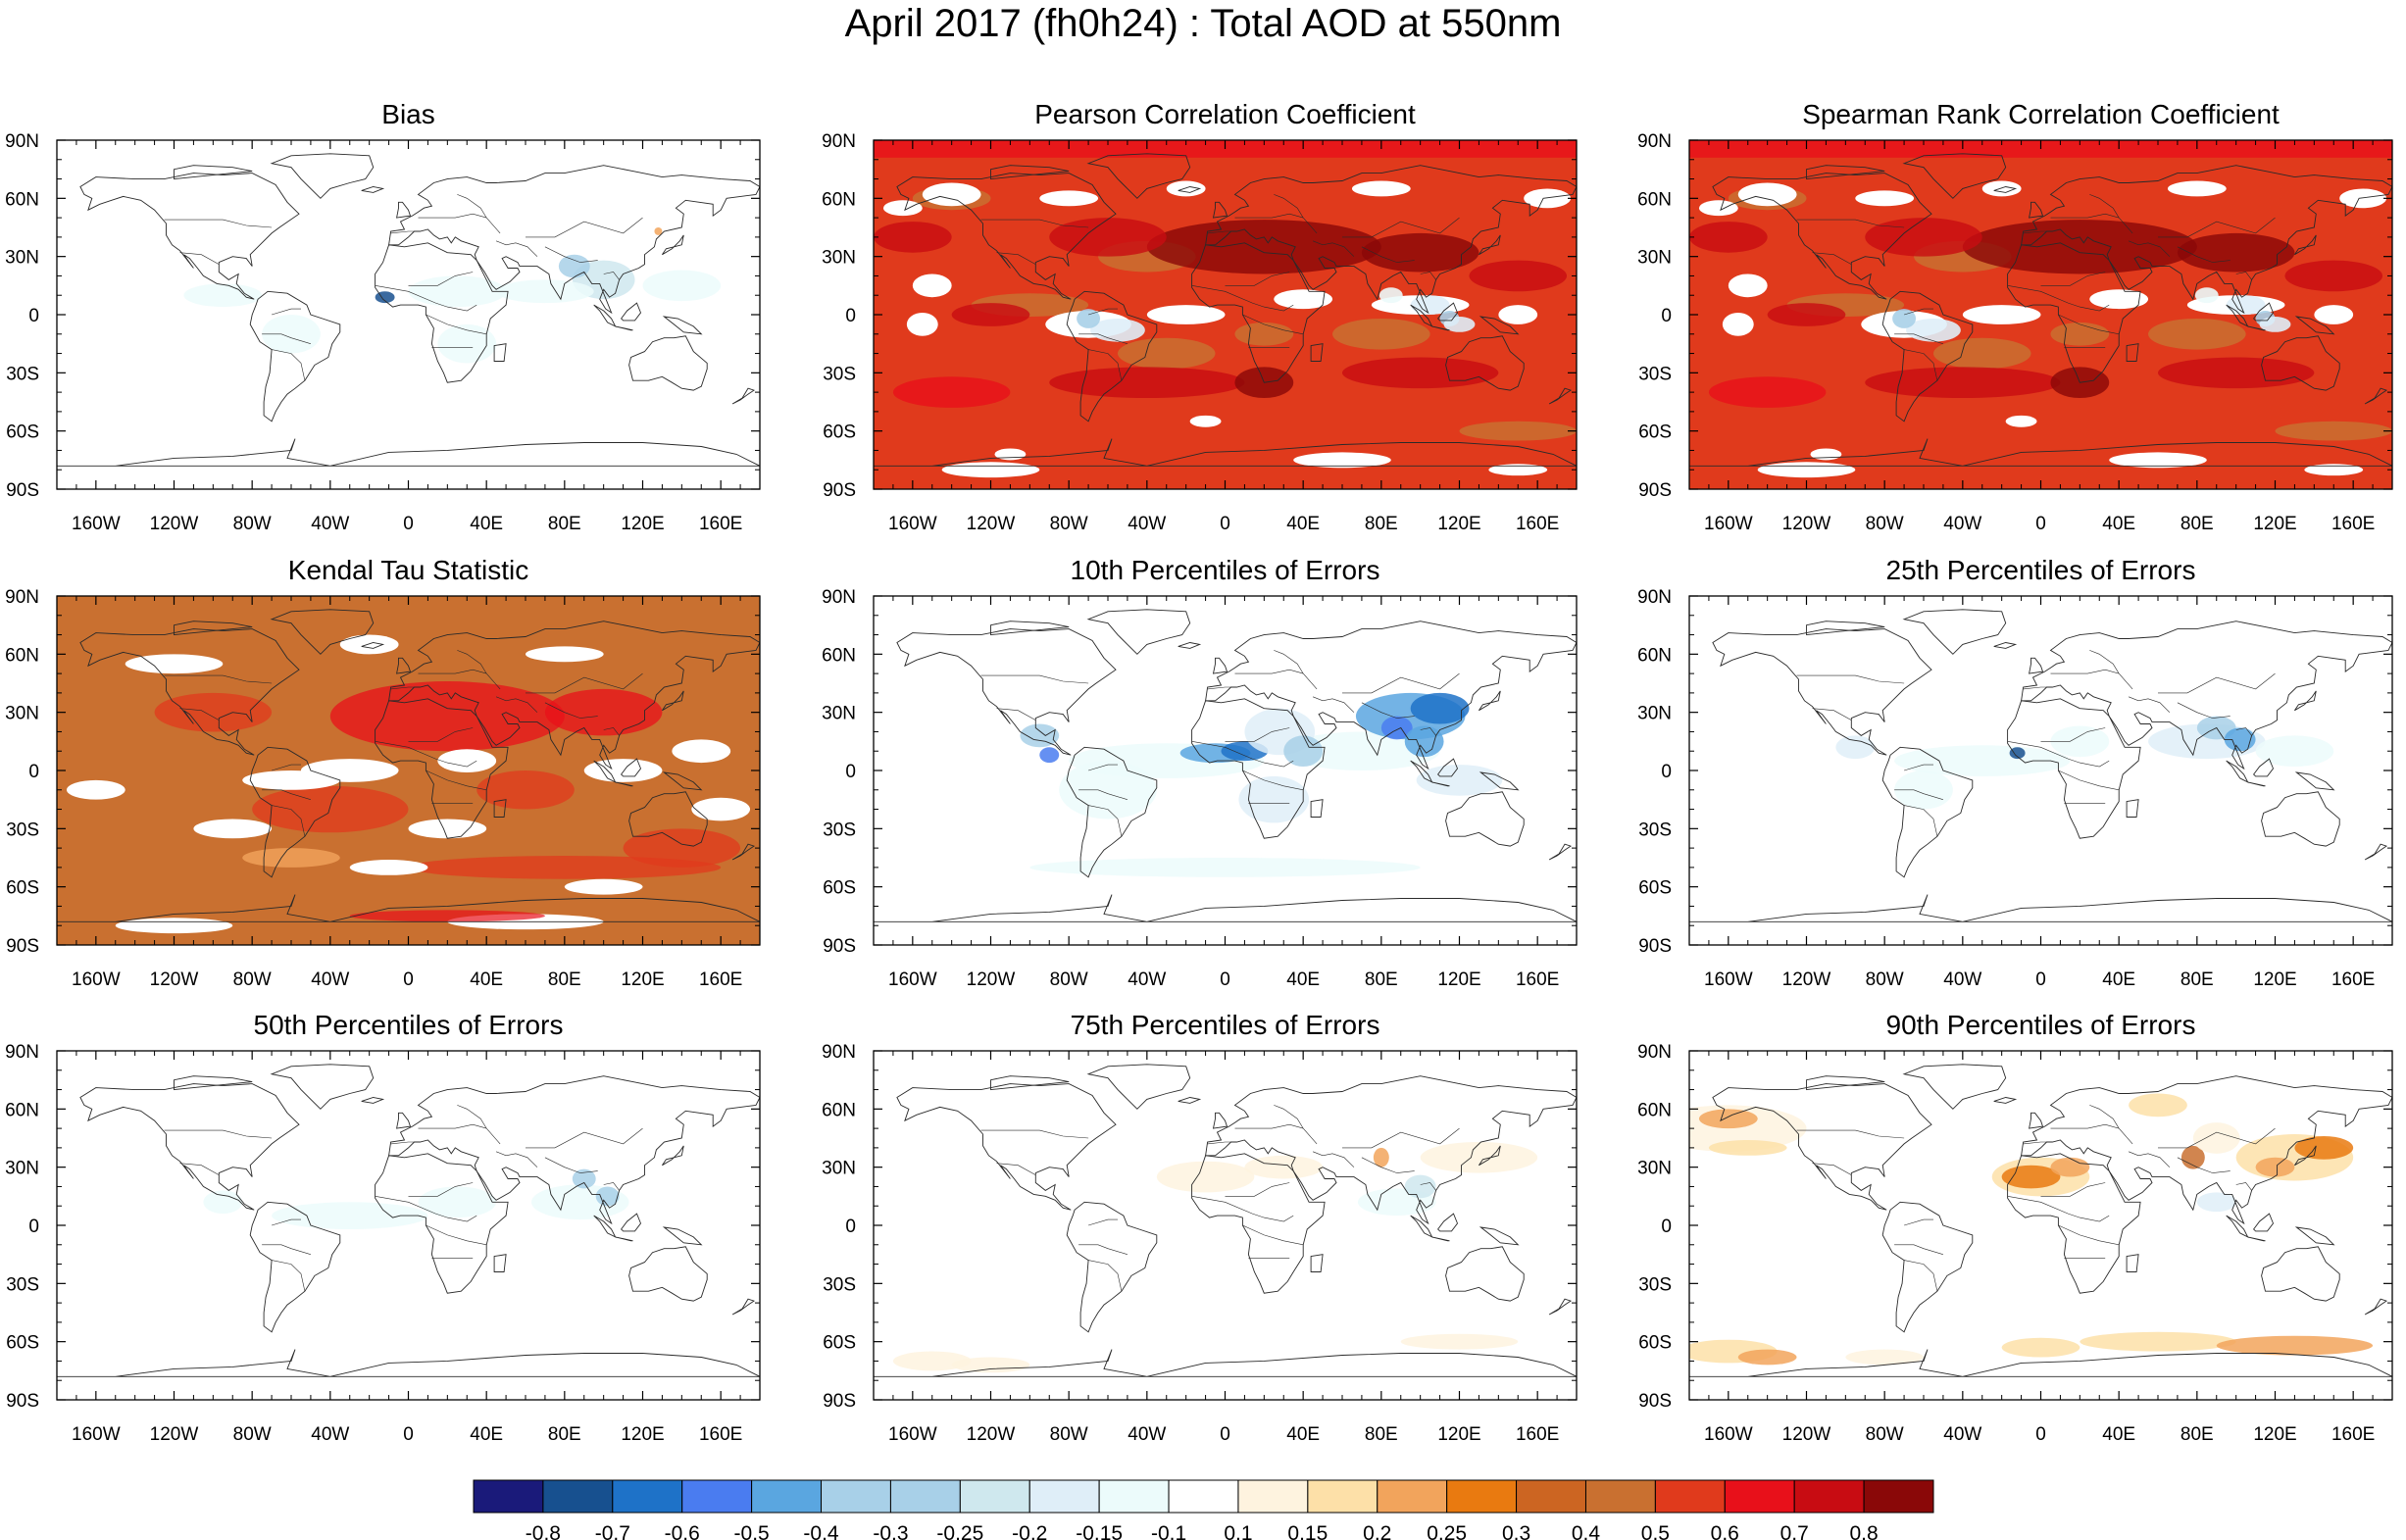 This screenshot has width=2406, height=1540. What do you see at coordinates (839, 714) in the screenshot?
I see `lat-label: 30N` at bounding box center [839, 714].